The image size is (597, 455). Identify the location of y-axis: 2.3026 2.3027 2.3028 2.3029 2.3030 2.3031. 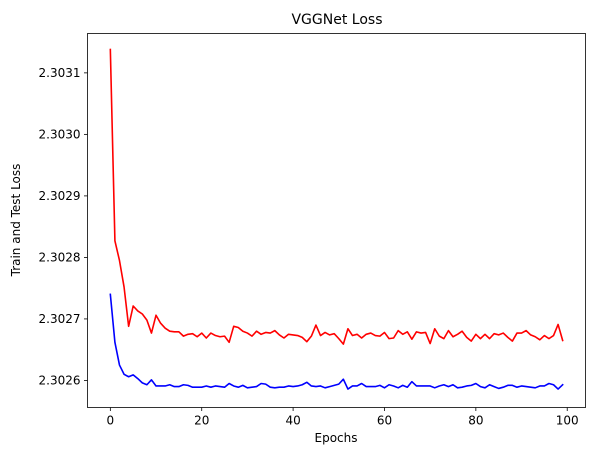
(63, 226).